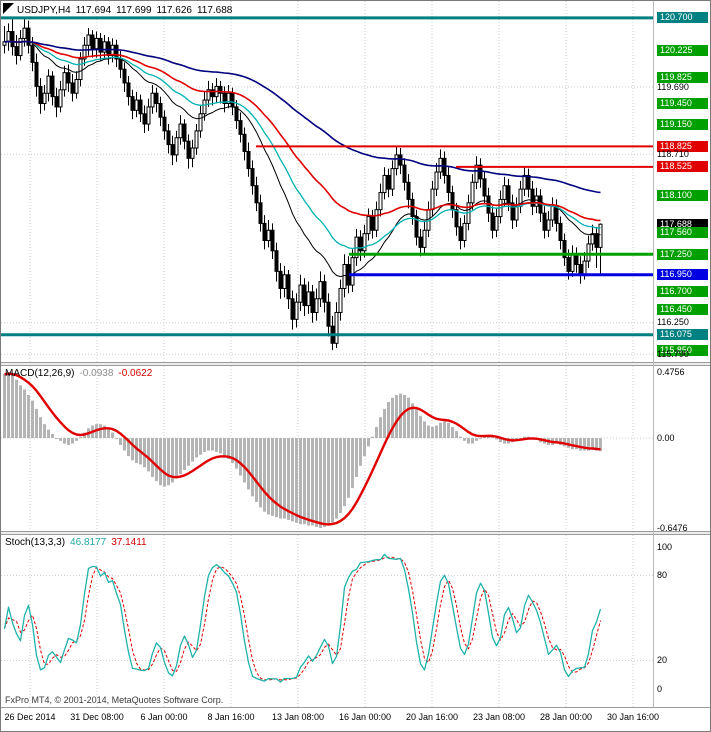 The width and height of the screenshot is (711, 732). I want to click on stoch-label: Stoch(13,3,3), so click(35, 542).